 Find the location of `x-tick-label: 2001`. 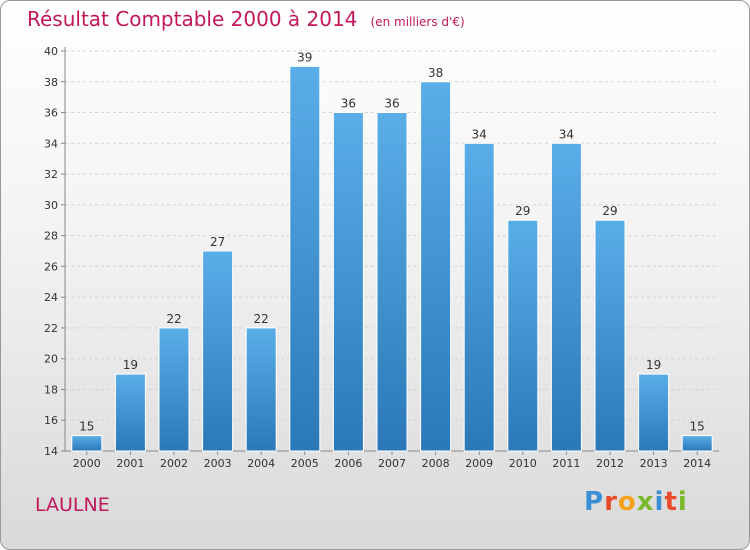

x-tick-label: 2001 is located at coordinates (130, 463).